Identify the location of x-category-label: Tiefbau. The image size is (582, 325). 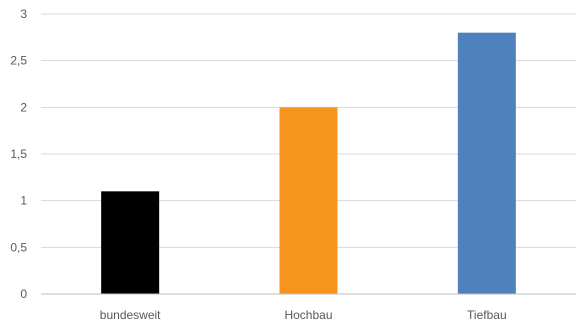
(487, 315).